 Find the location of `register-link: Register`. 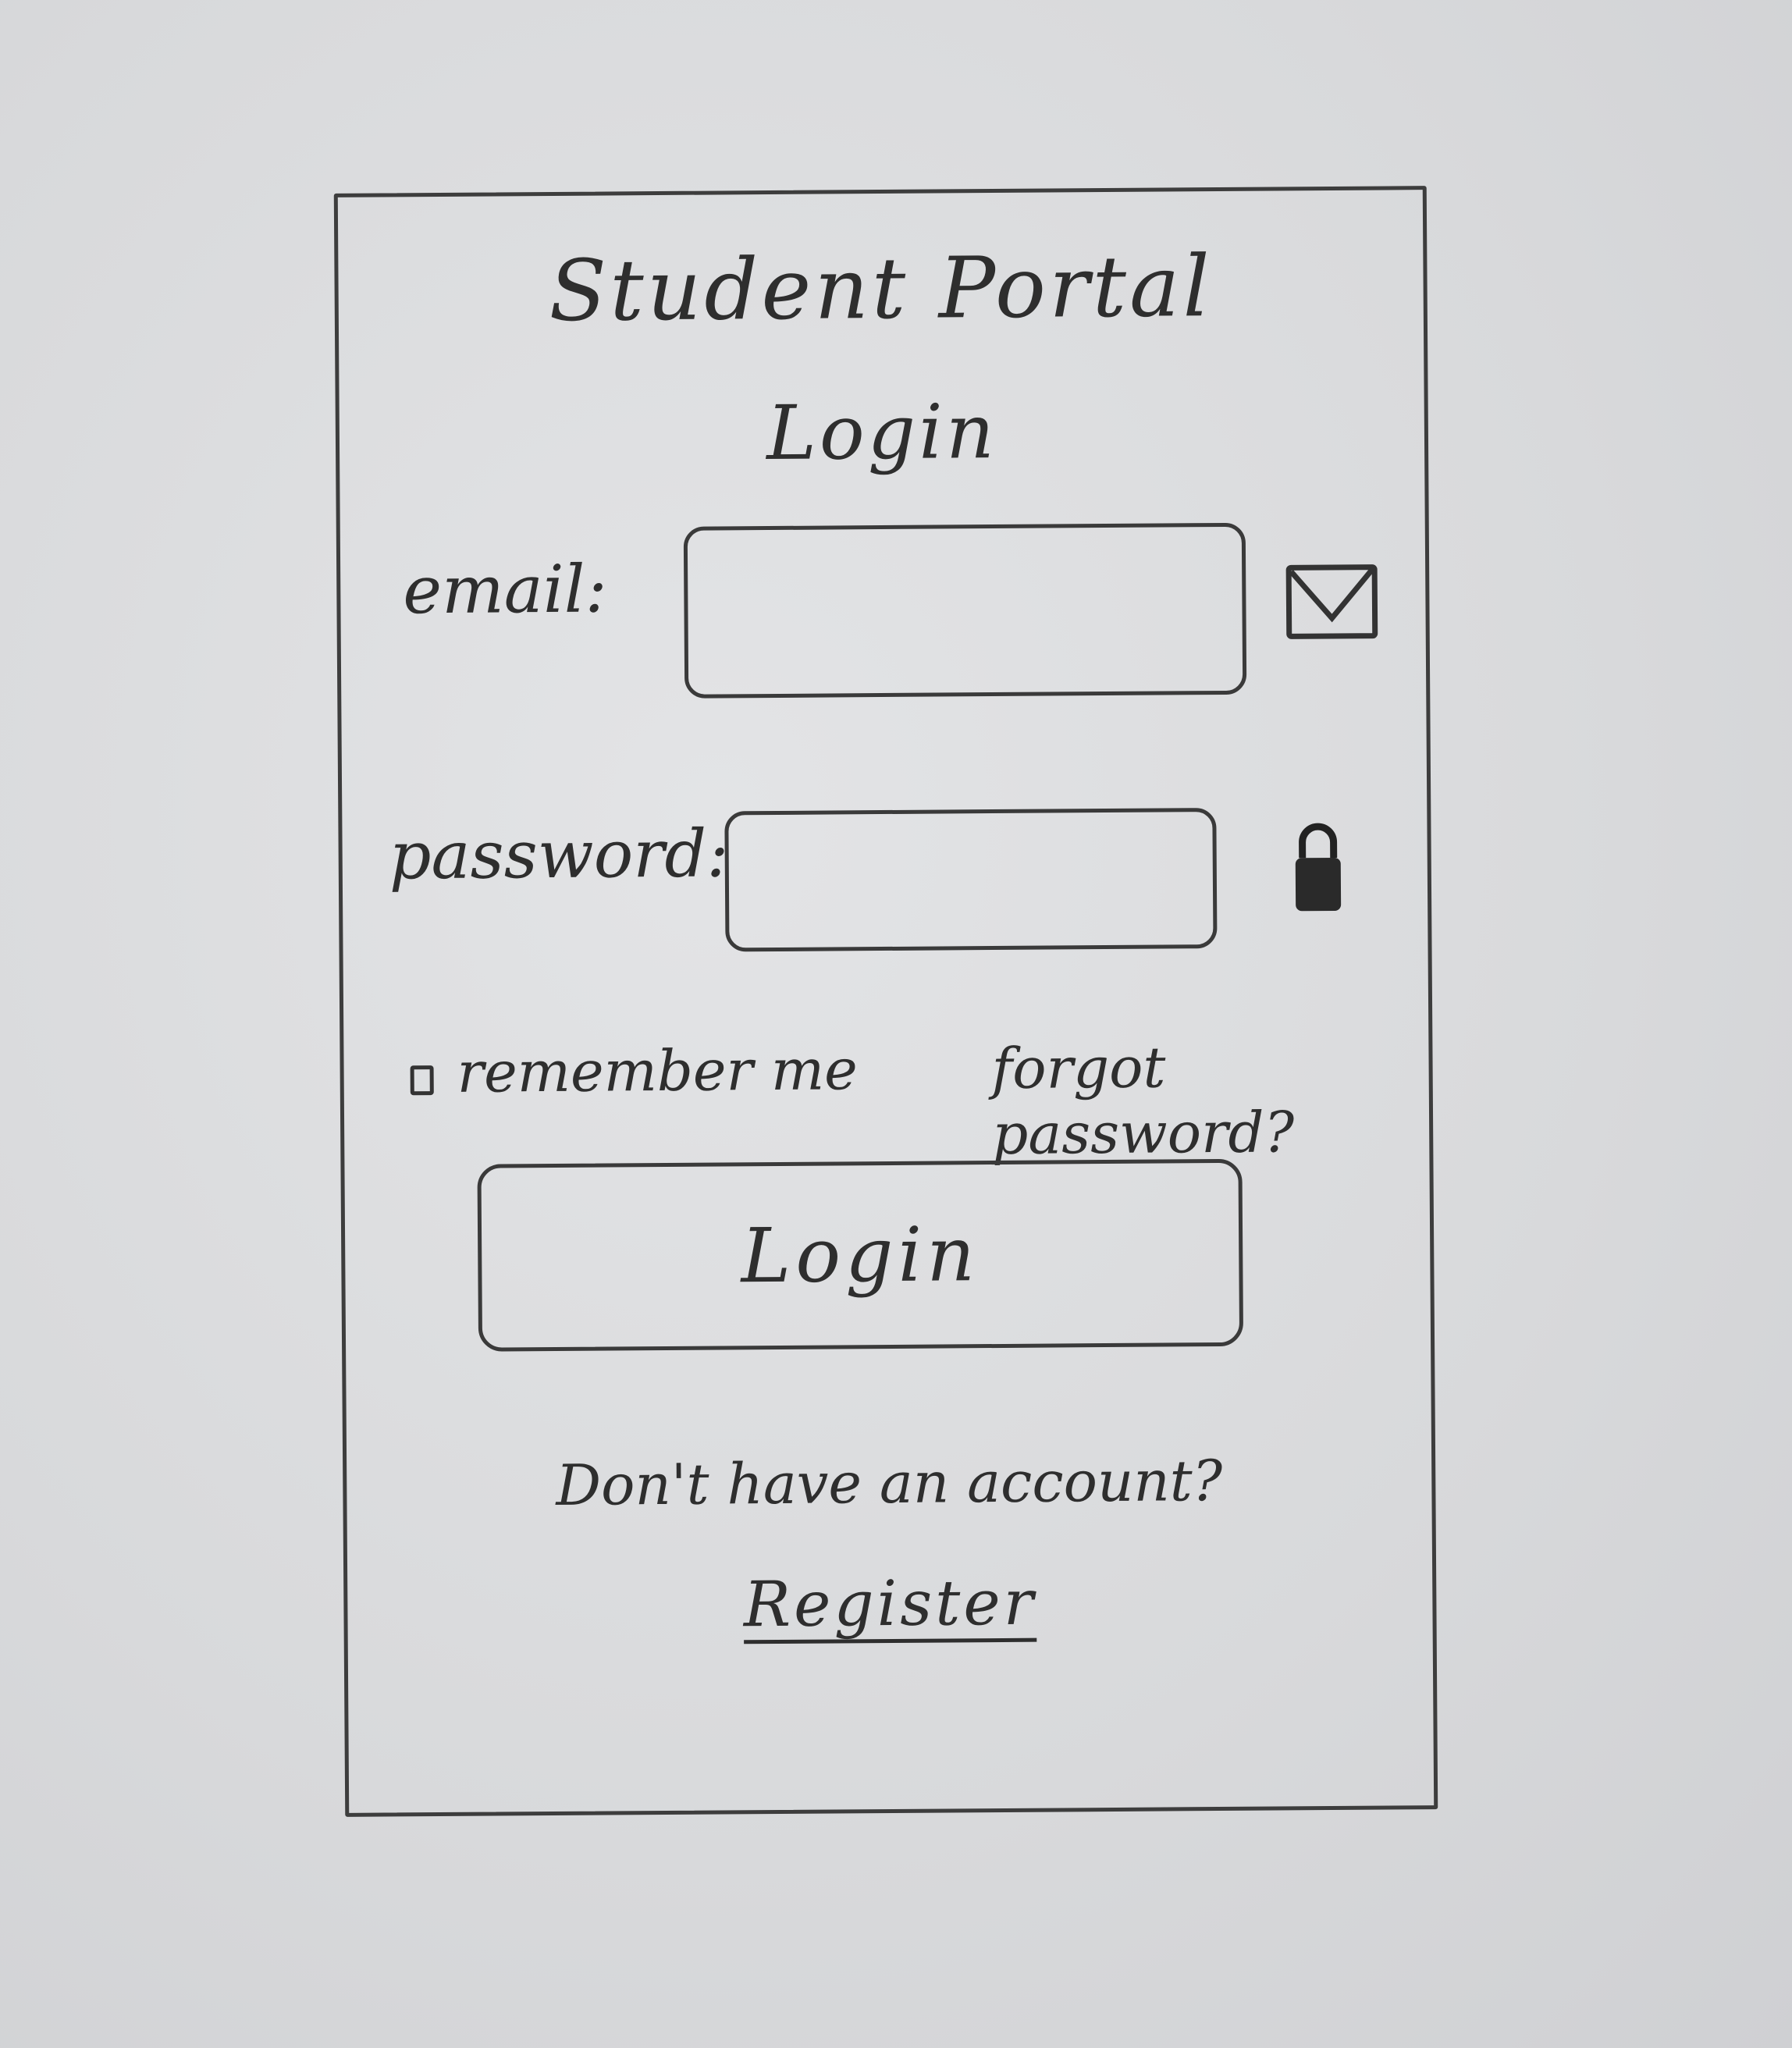

register-link: Register is located at coordinates (890, 1603).